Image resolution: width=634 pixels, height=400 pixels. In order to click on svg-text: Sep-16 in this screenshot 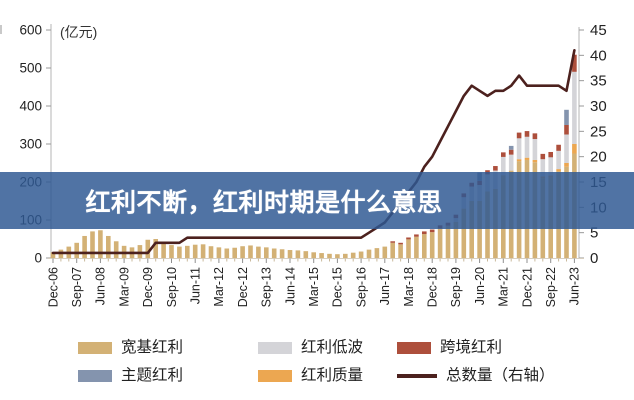, I will do `click(361, 287)`.